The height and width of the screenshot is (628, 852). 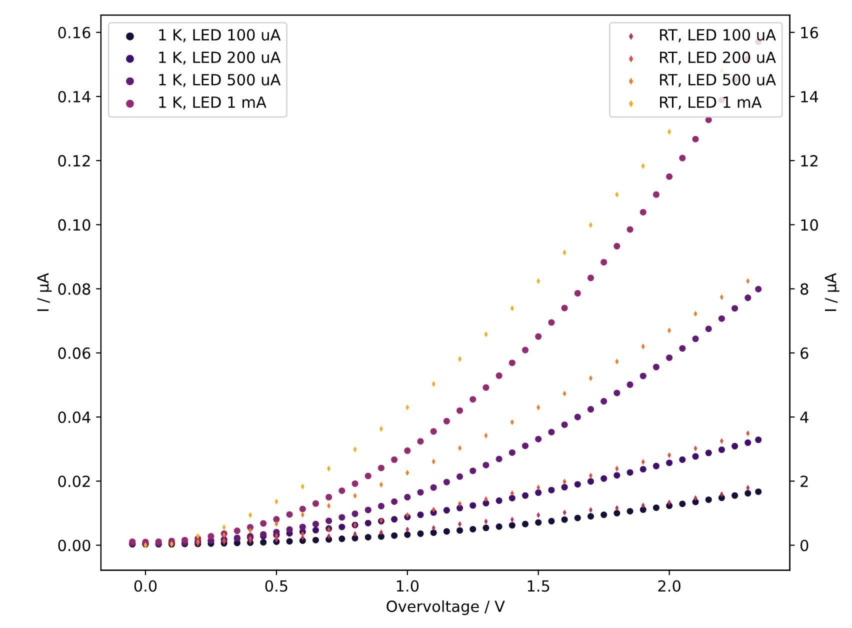 I want to click on y-tick-label: 0.16, so click(x=74, y=32).